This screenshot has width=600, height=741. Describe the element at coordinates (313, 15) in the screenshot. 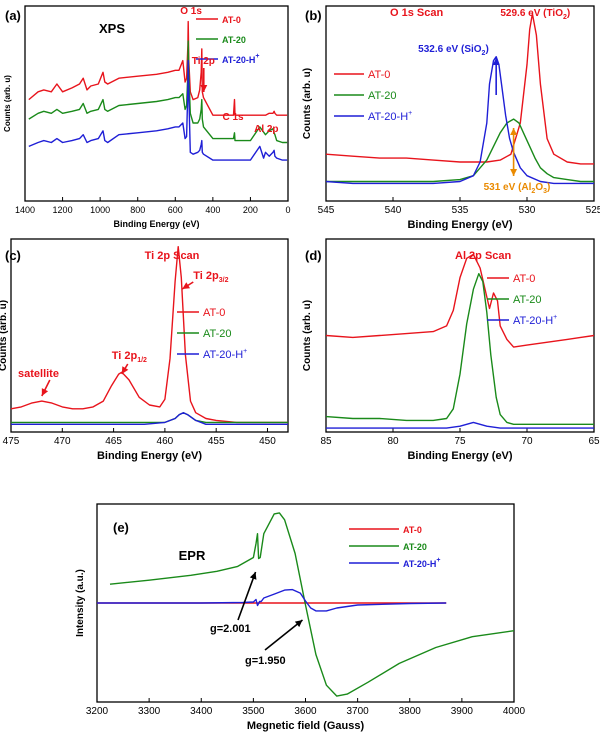

I see `panel-b-letter: (b)` at that location.